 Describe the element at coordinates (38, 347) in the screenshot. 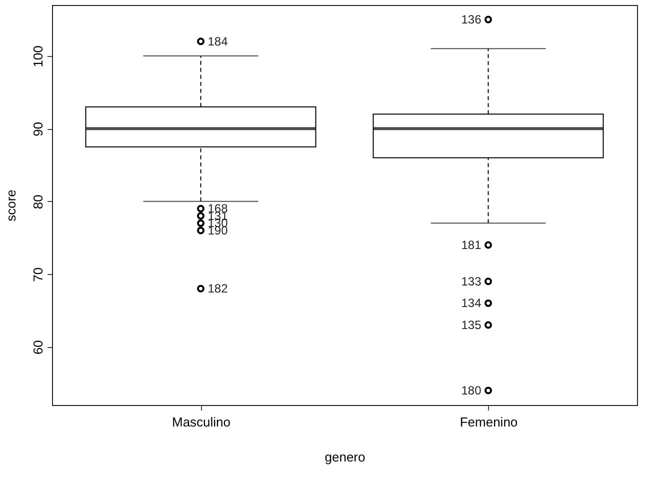

I see `y-tick-label: 60` at that location.